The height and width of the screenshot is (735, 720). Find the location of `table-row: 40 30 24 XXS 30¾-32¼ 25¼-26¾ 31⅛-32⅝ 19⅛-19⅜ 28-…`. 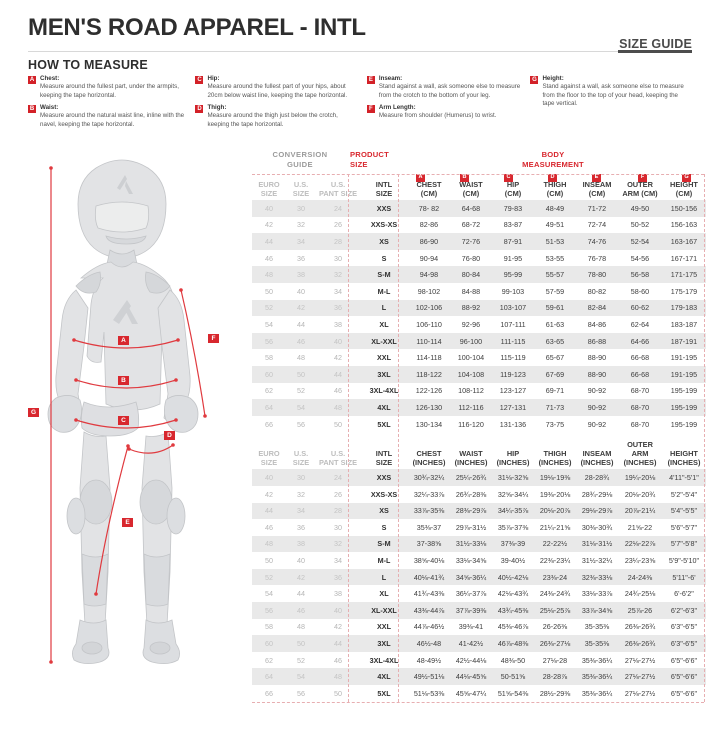

table-row: 40 30 24 XXS 30¾-32¼ 25¼-26¾ 31⅛-32⅝ 19⅛-19⅜ 28-… is located at coordinates (479, 477).